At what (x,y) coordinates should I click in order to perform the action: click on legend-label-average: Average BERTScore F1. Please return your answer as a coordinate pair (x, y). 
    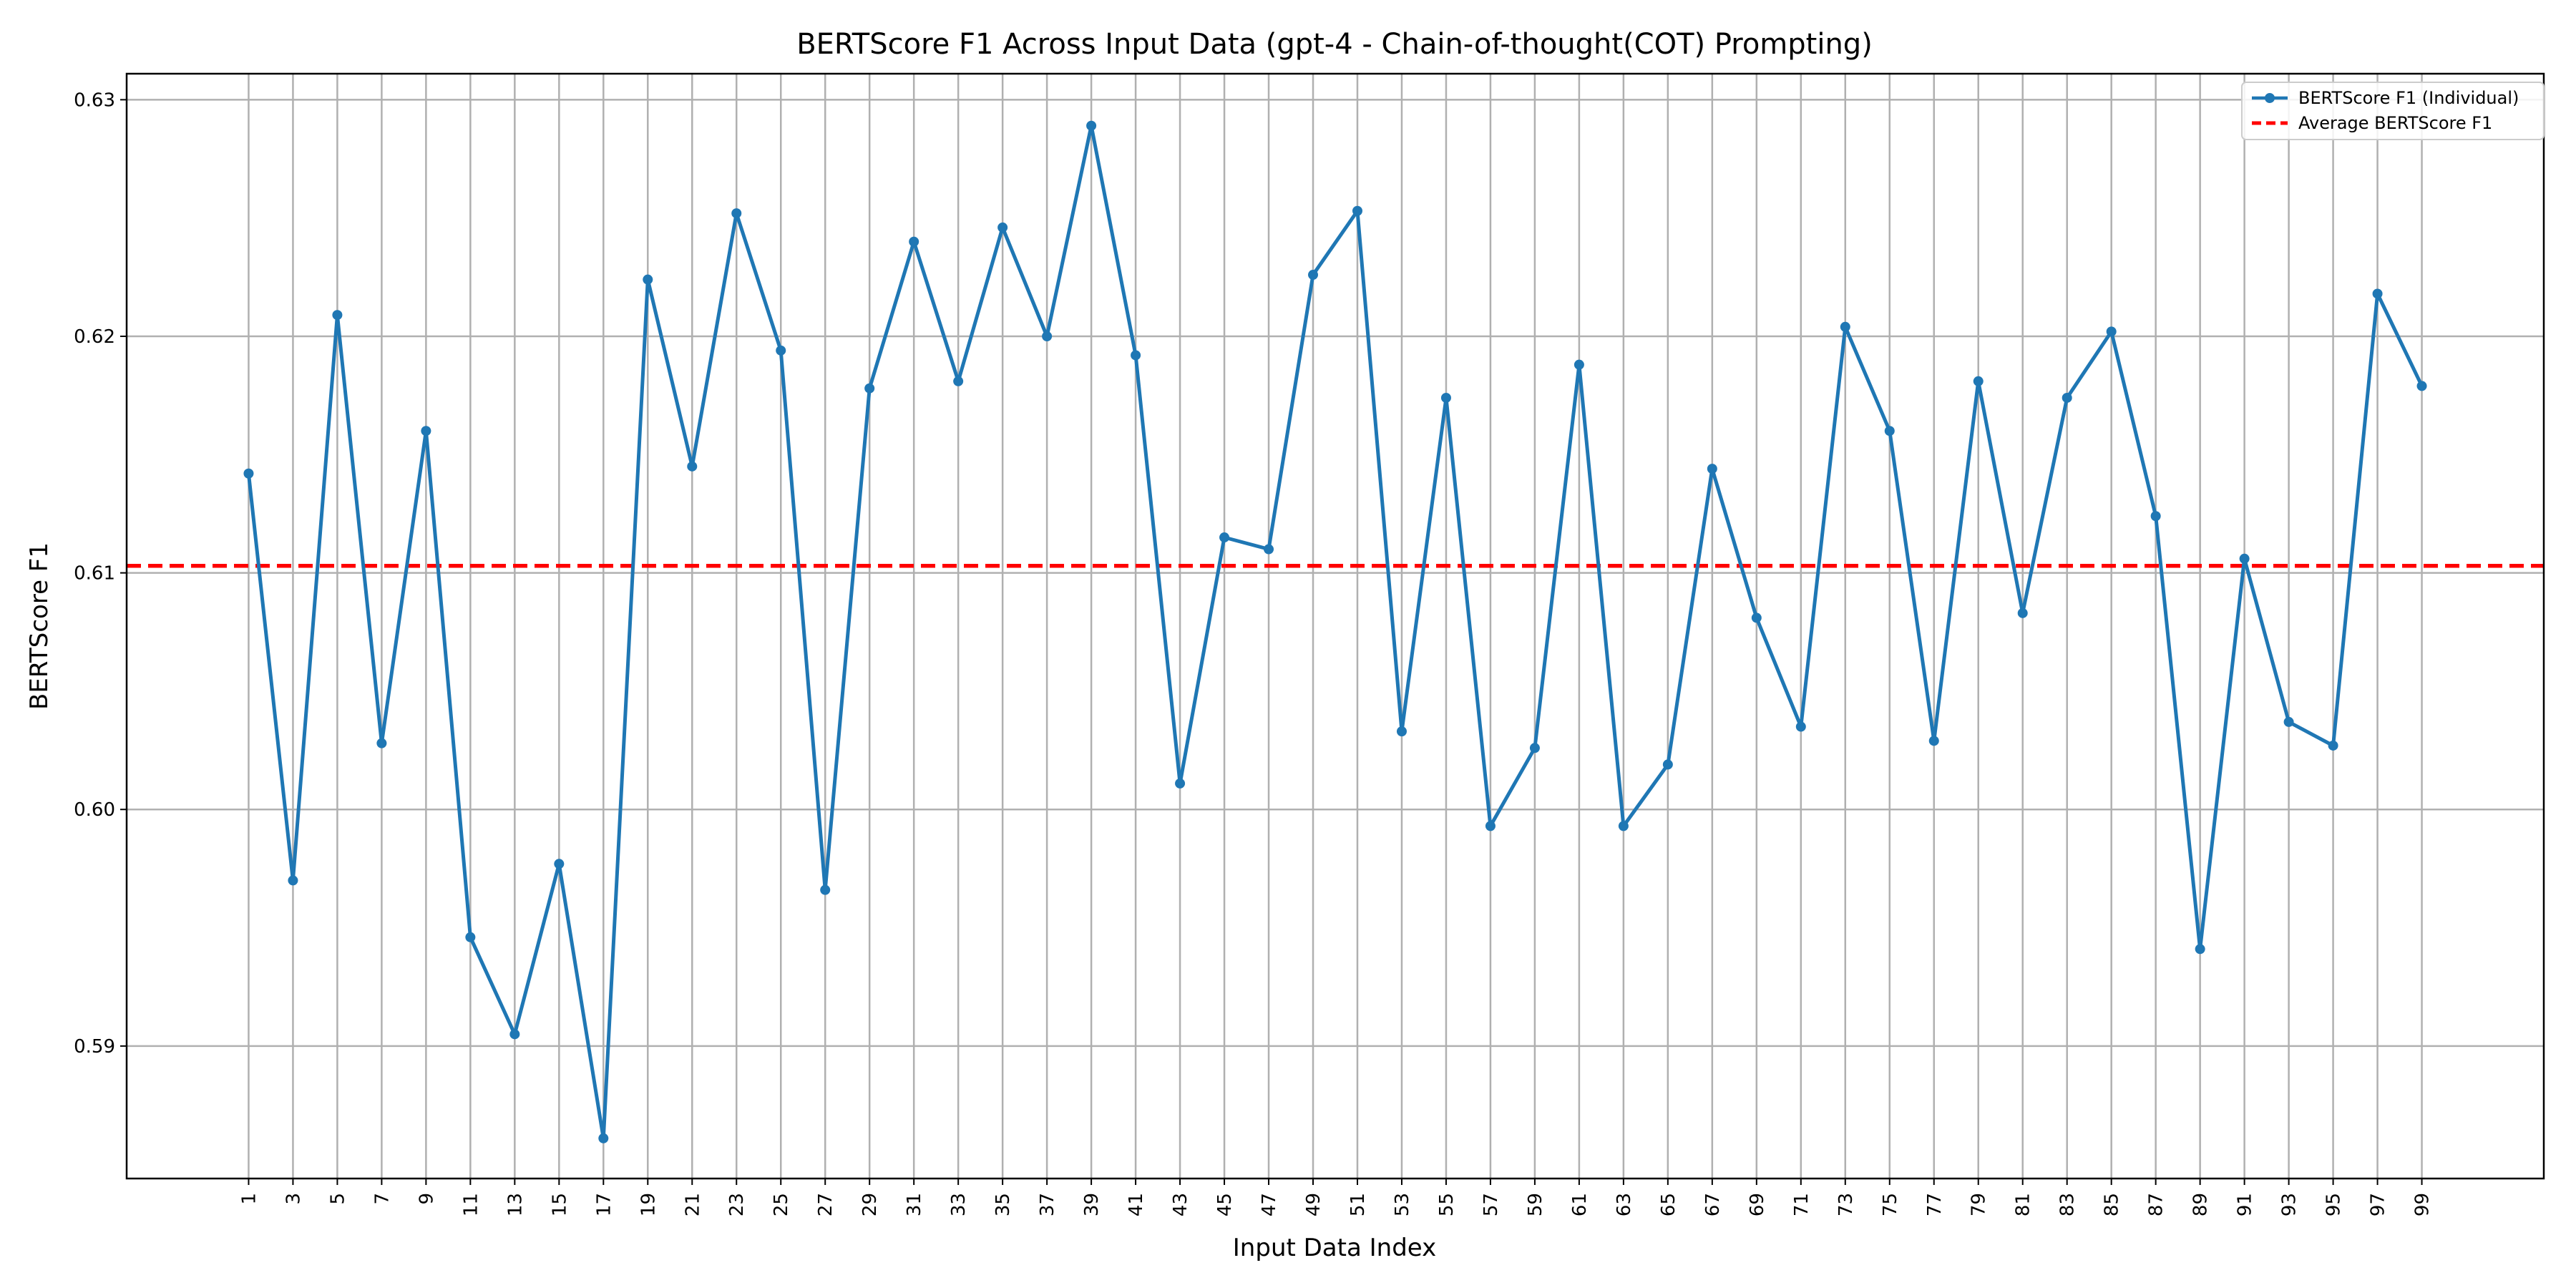
    Looking at the image, I should click on (2395, 123).